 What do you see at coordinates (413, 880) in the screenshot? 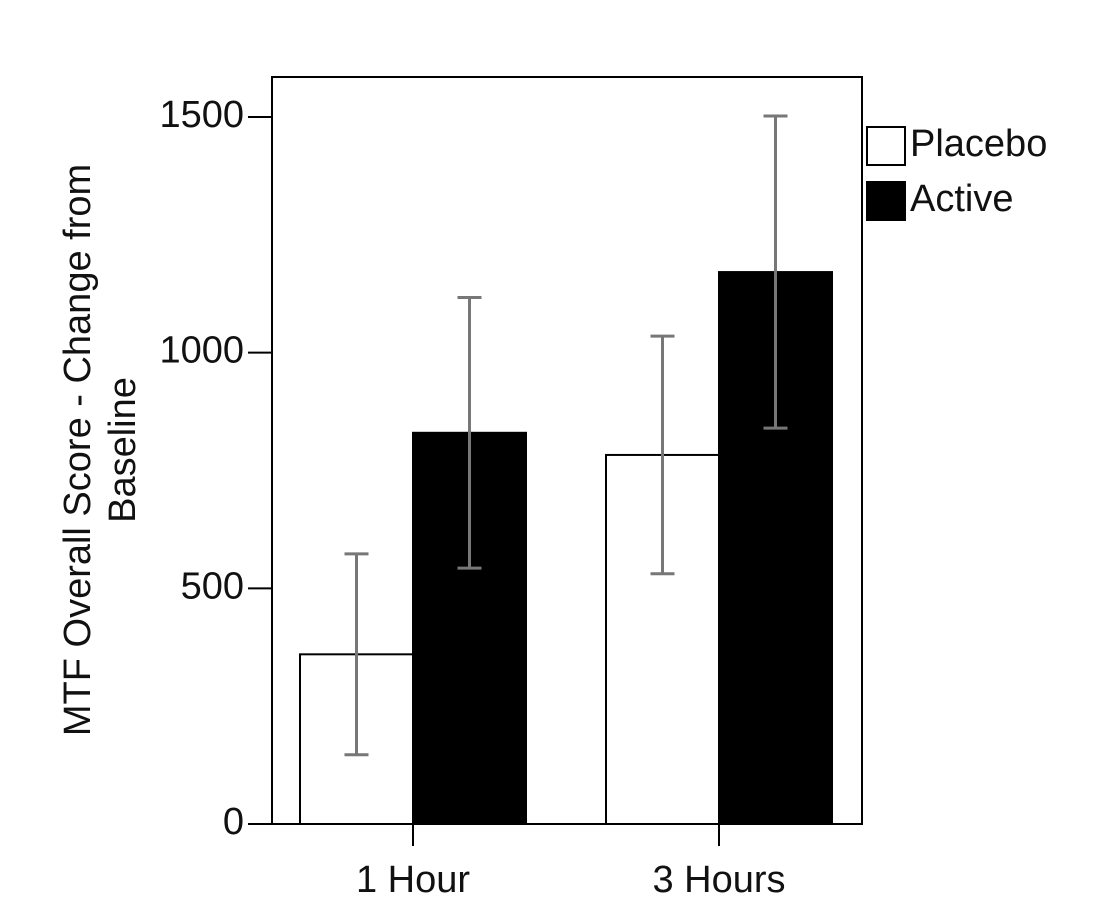
I see `x-tick-label: 1 Hour` at bounding box center [413, 880].